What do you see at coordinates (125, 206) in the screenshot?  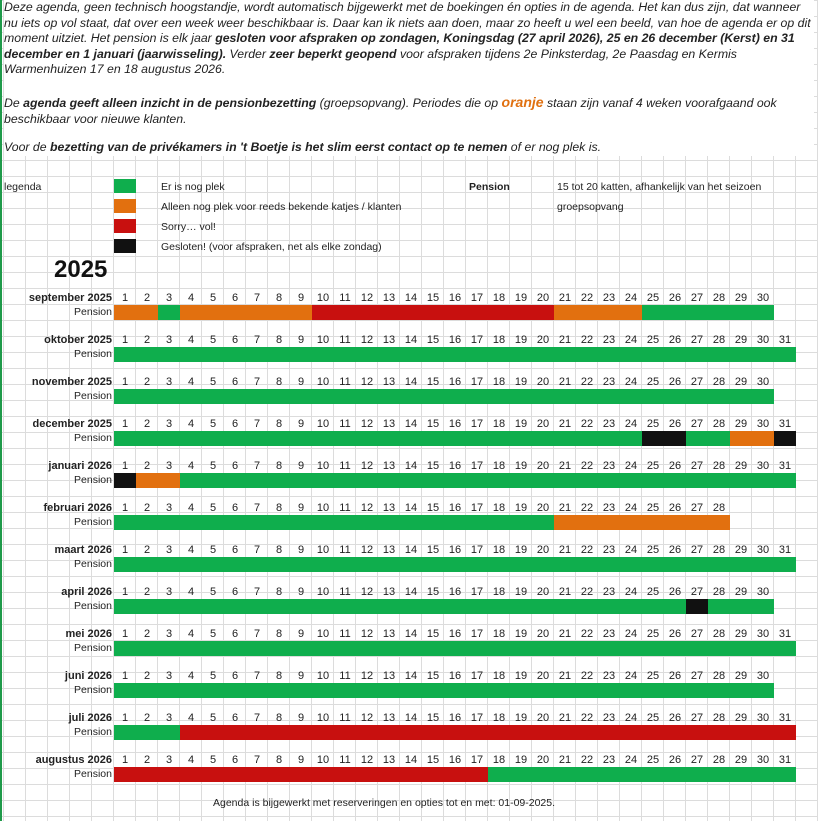 I see `legend-swatch-orange` at bounding box center [125, 206].